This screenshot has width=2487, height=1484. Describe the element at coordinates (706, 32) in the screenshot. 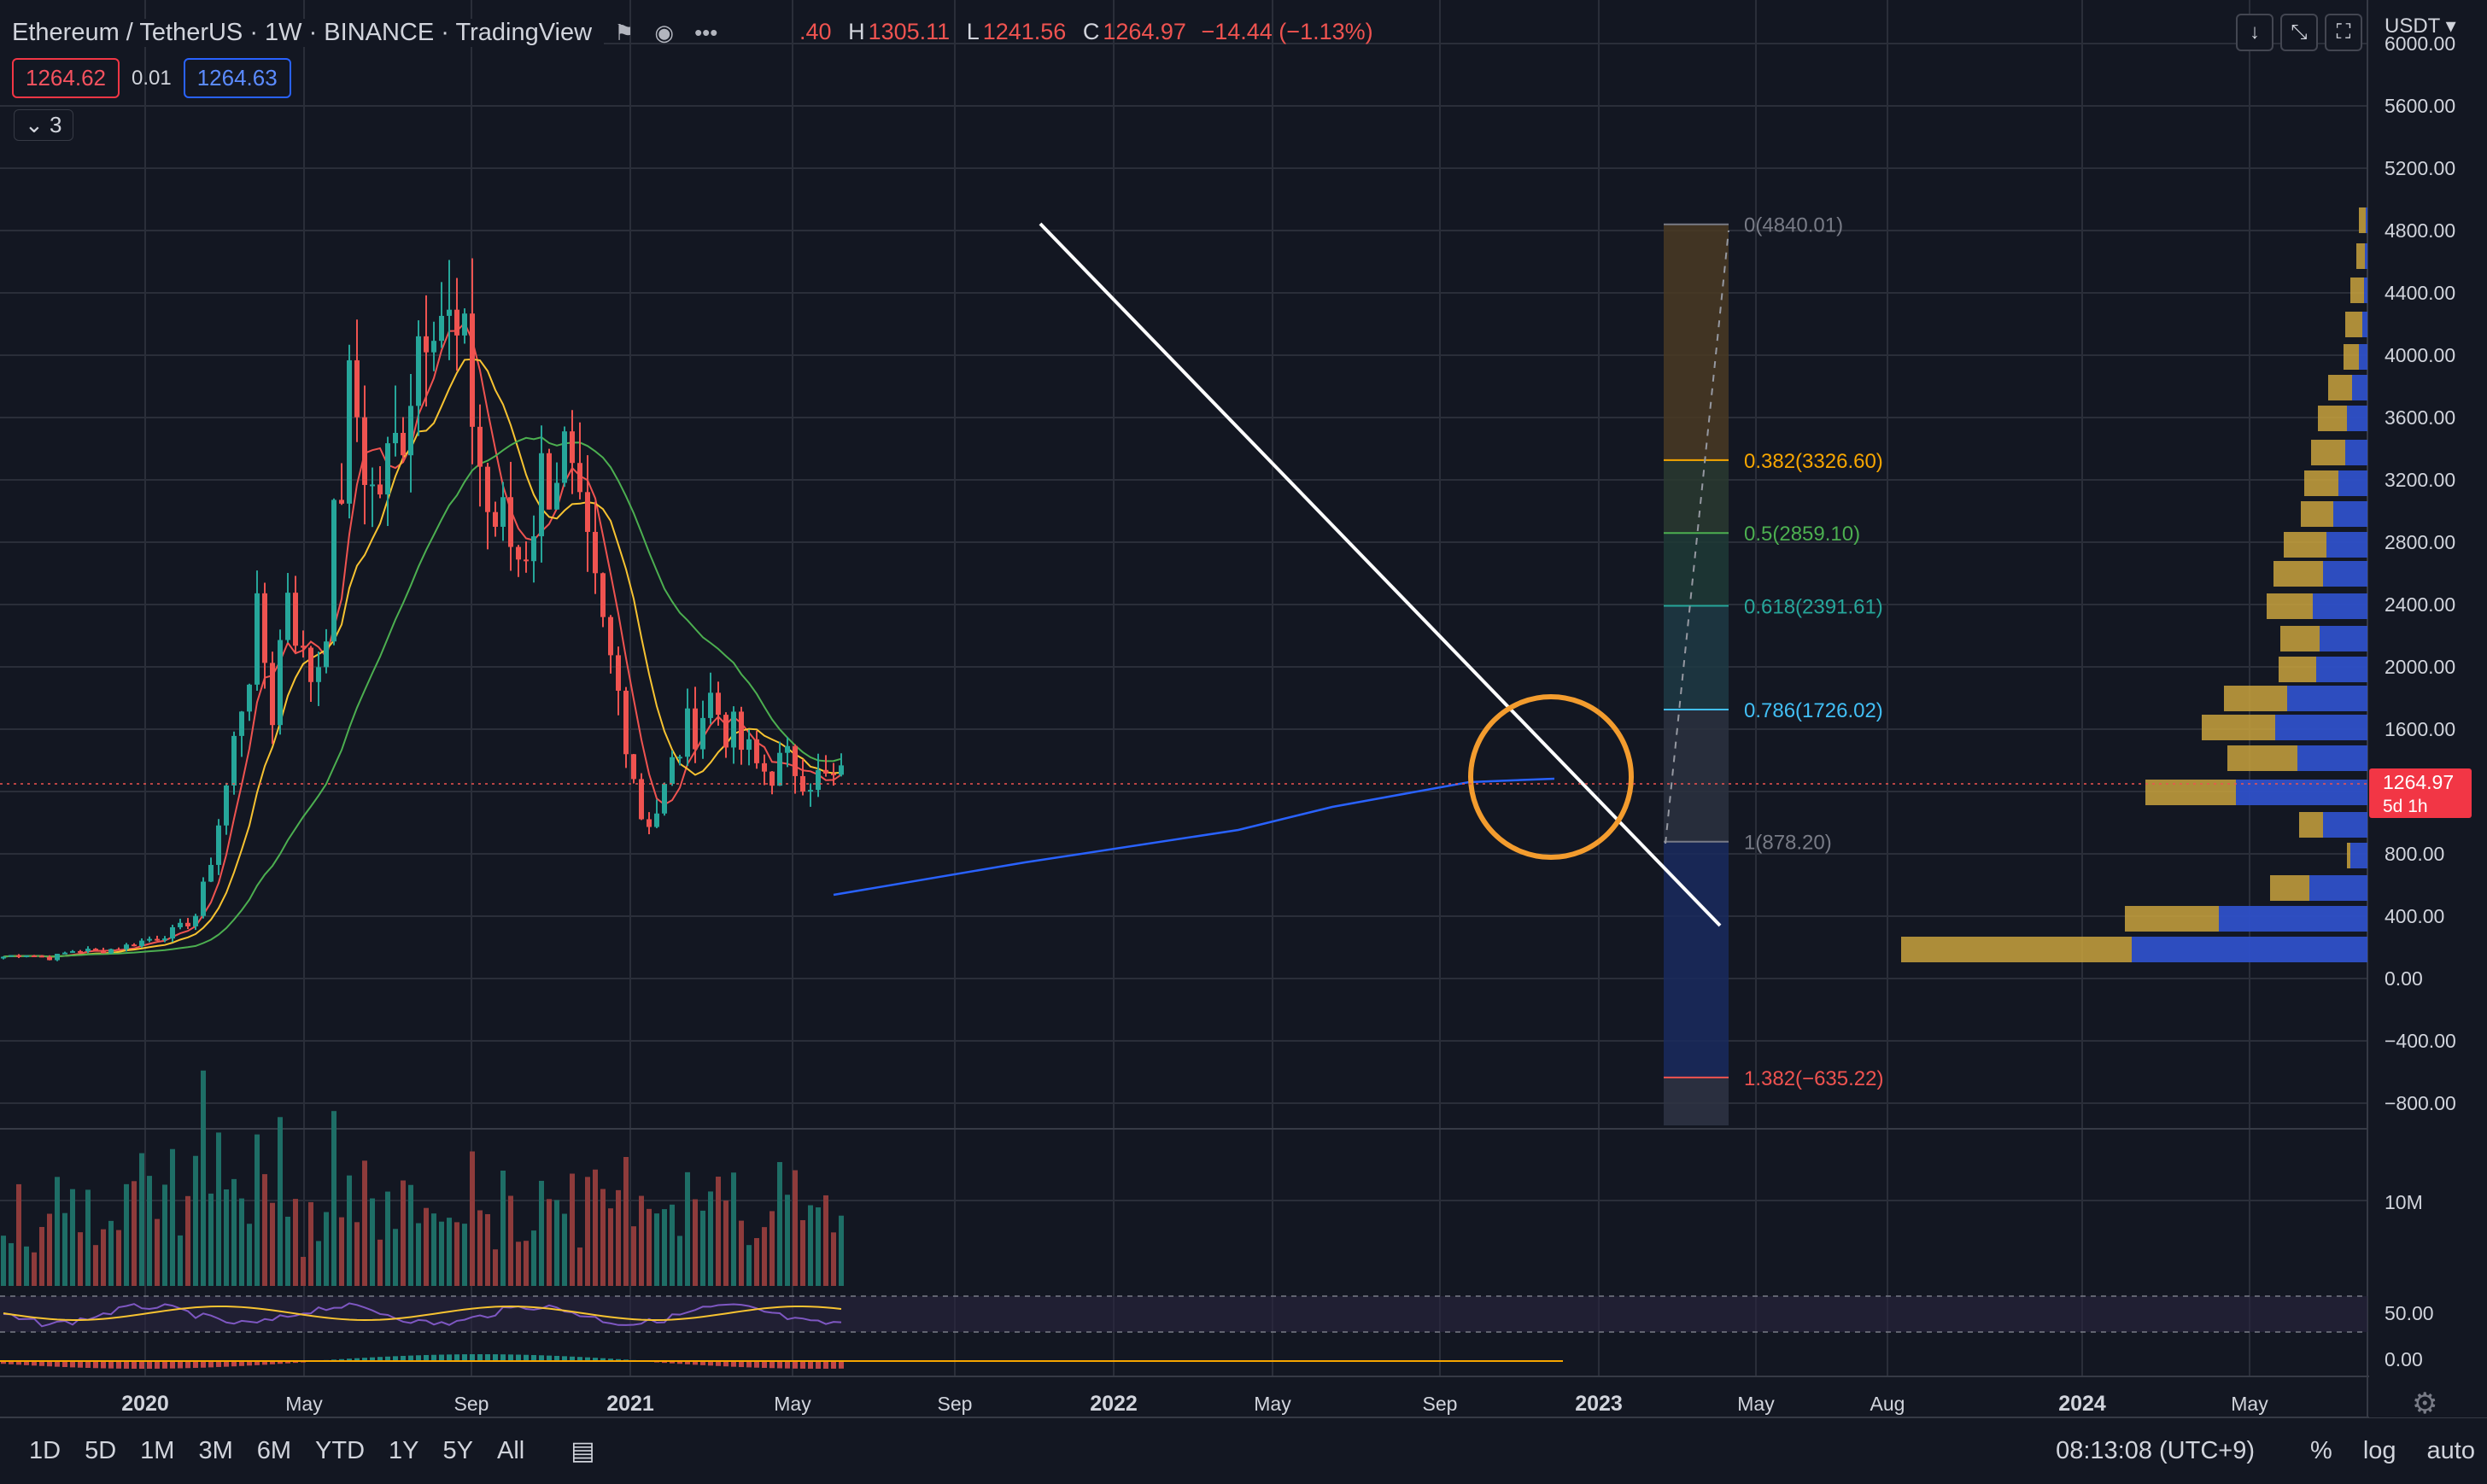

I see `more-icon: •••` at that location.